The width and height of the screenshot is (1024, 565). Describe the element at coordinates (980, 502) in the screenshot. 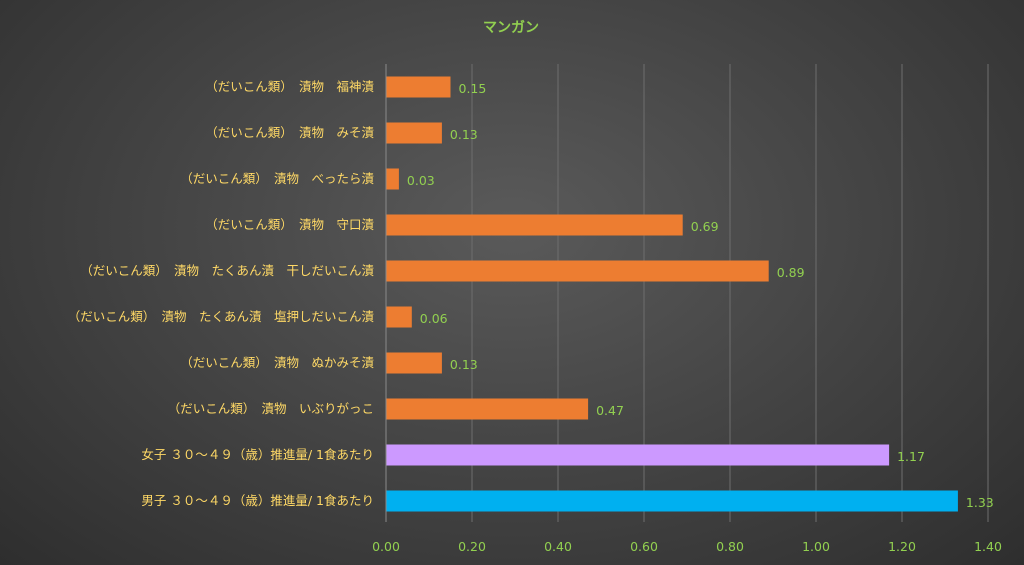

I see `data-label: 1.33` at that location.